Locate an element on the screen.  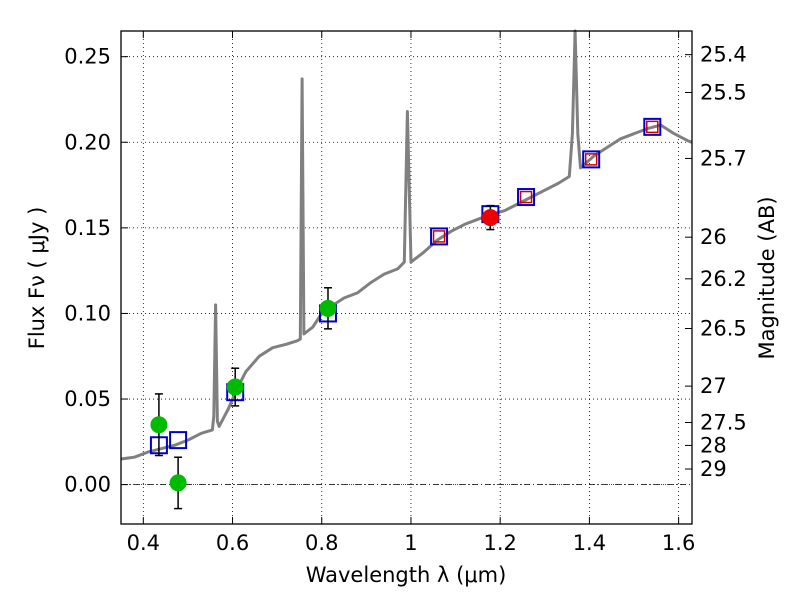
y-tick-label: 0.15 is located at coordinates (87, 228).